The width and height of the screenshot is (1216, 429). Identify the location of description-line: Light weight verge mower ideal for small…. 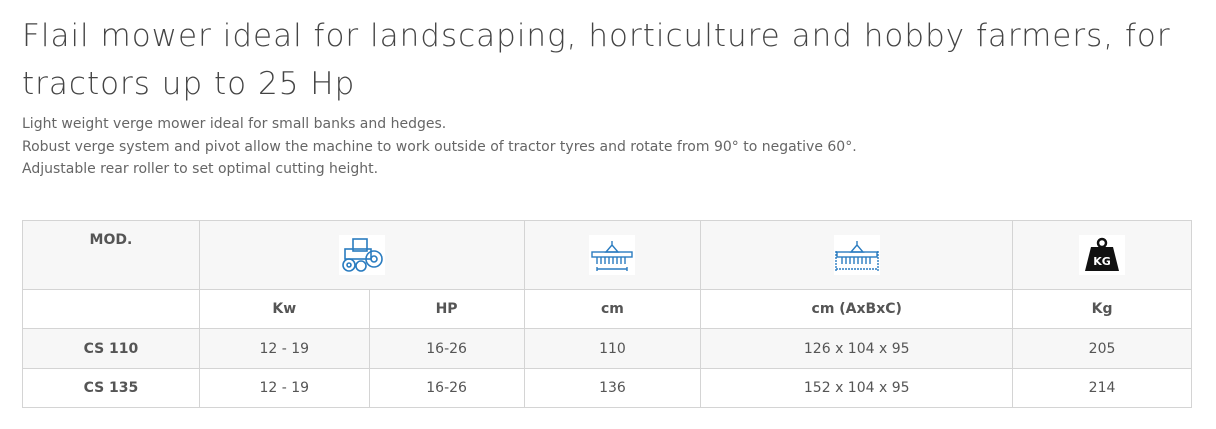
(234, 124).